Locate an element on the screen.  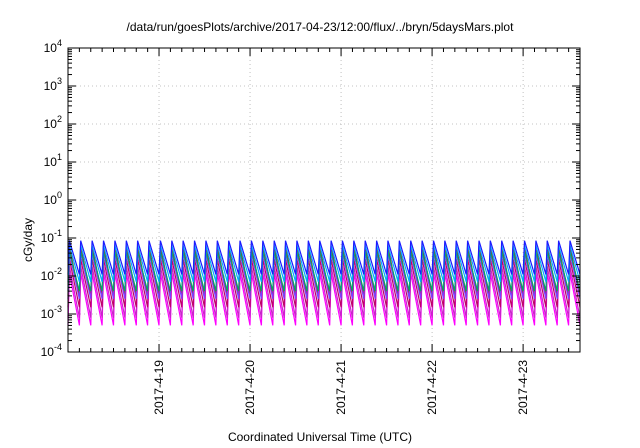
x-tick-label: 2017-4-21 is located at coordinates (341, 387).